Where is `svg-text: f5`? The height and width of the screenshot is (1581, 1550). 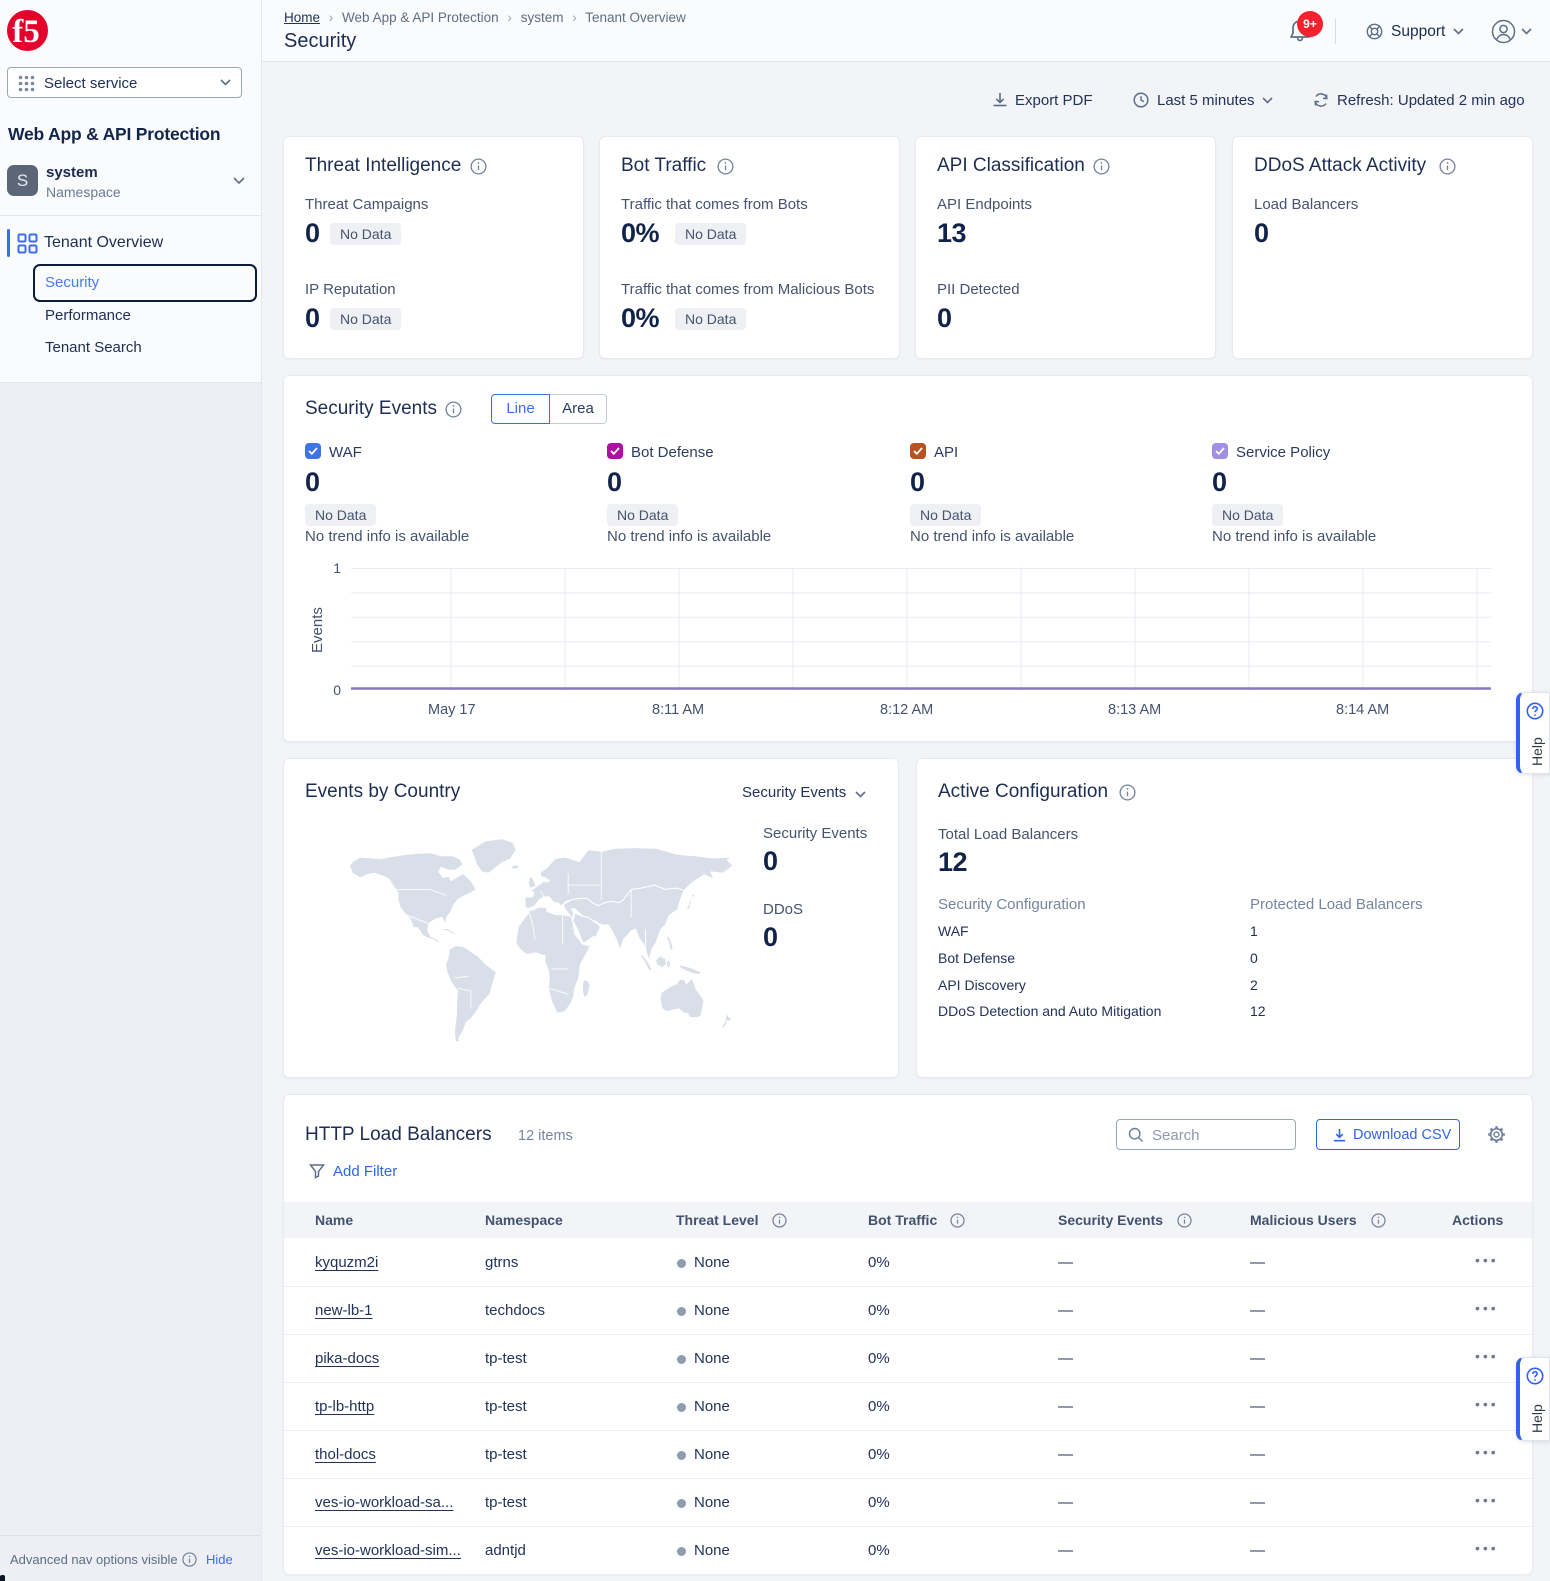
svg-text: f5 is located at coordinates (26, 32).